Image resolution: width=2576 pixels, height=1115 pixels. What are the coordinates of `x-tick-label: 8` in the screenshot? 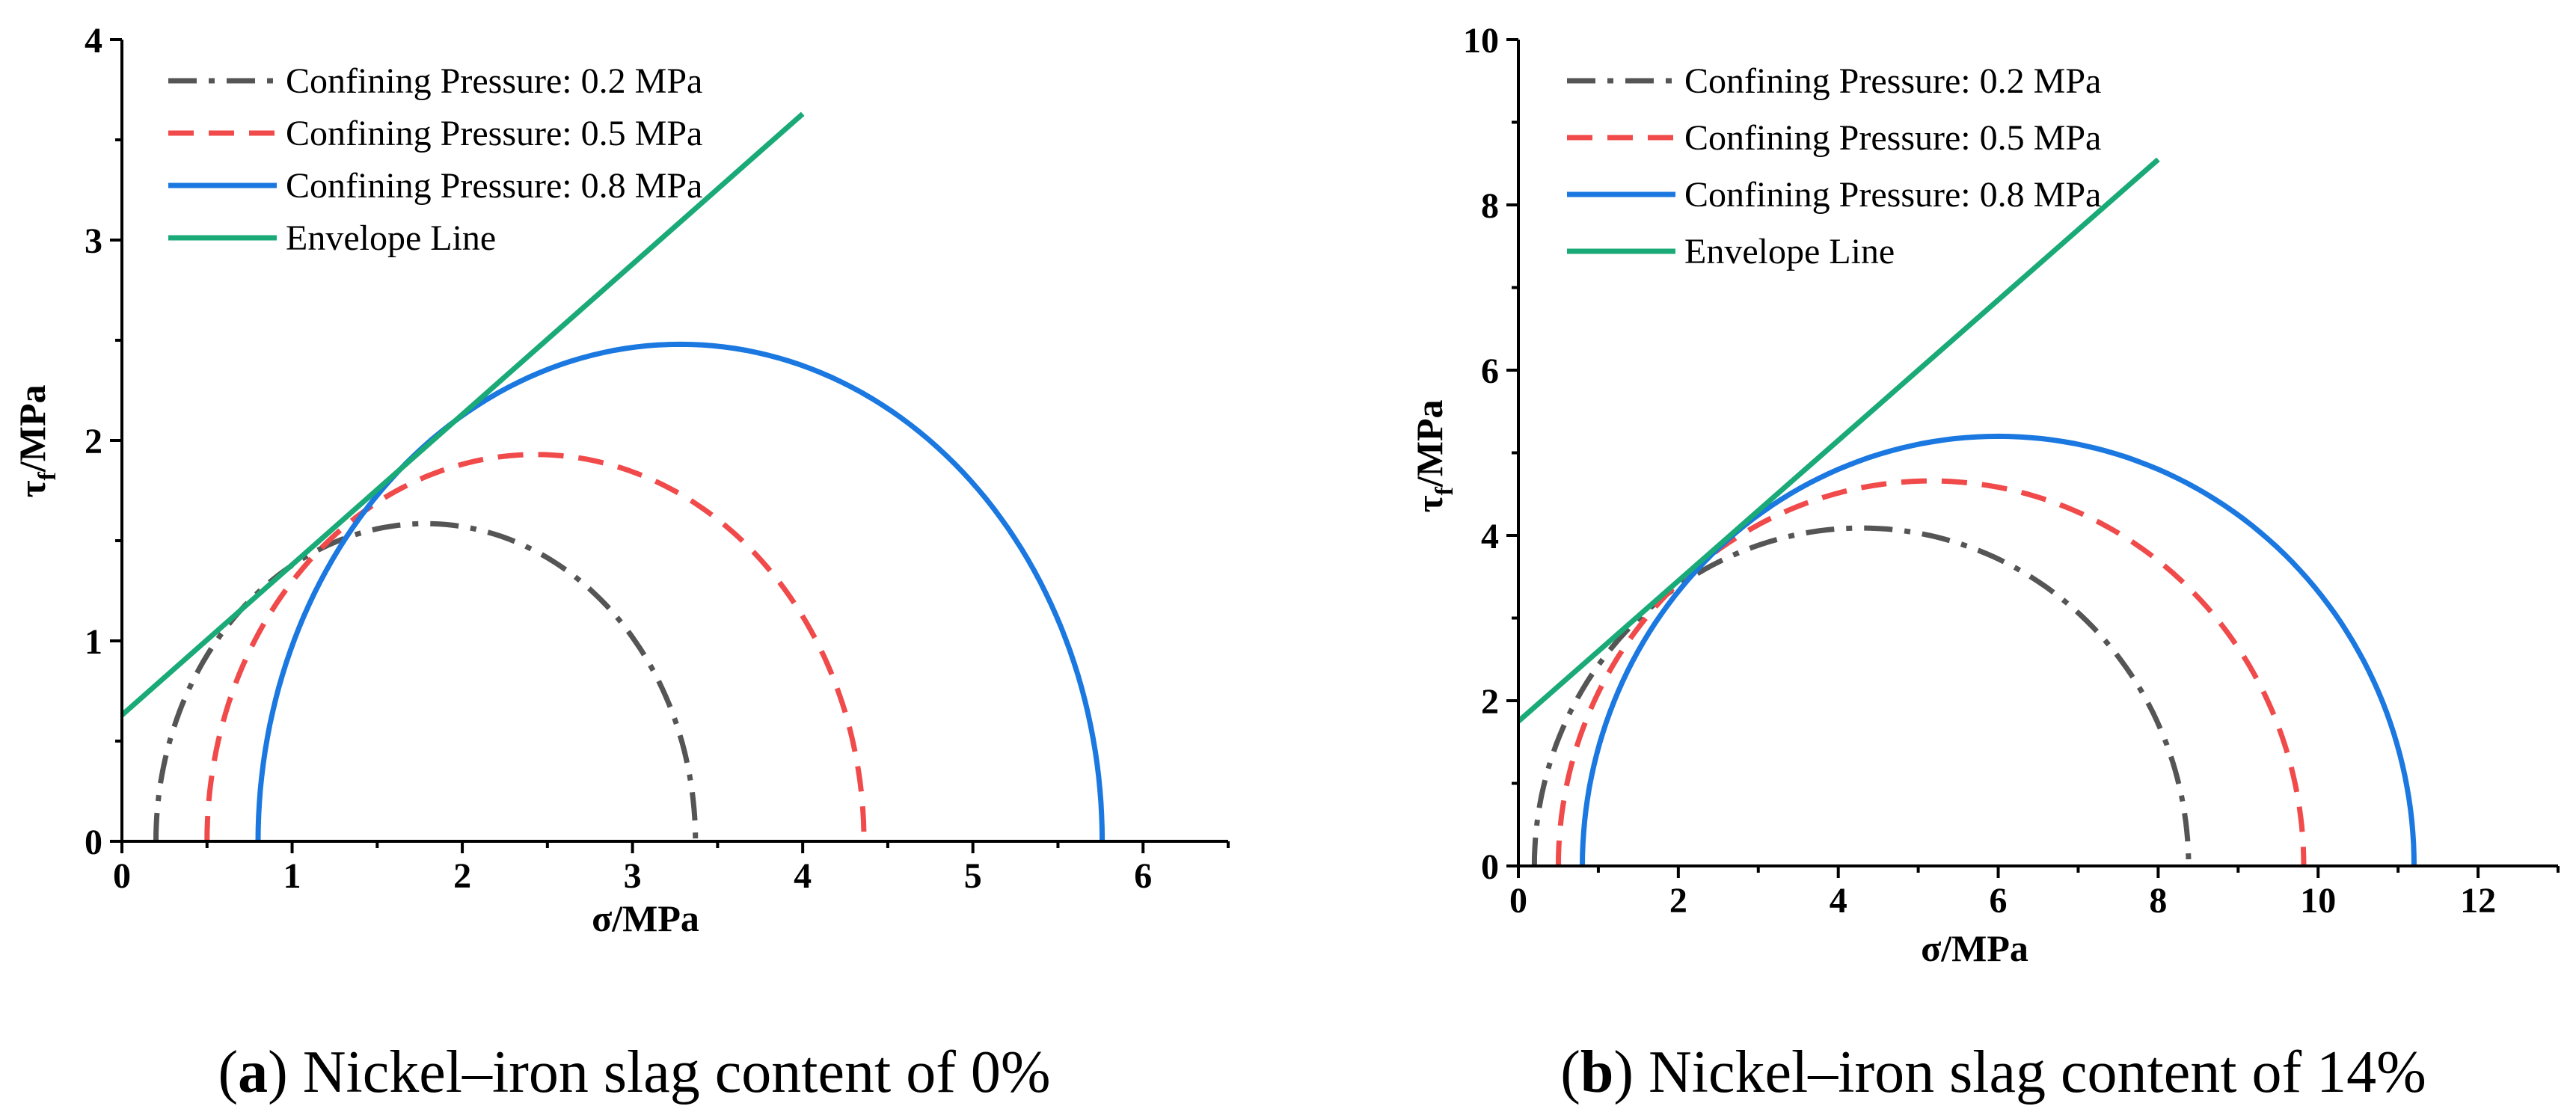 It's located at (2158, 901).